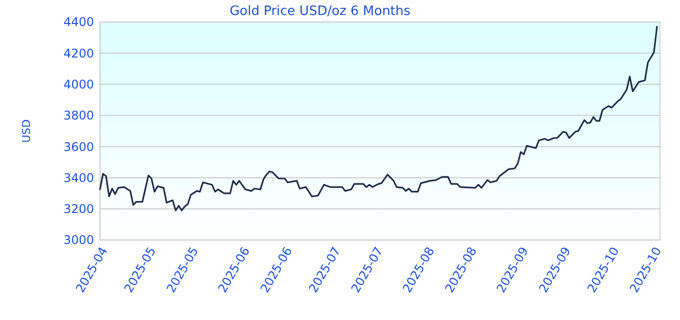  Describe the element at coordinates (78, 22) in the screenshot. I see `y-tick-label: 4400` at that location.